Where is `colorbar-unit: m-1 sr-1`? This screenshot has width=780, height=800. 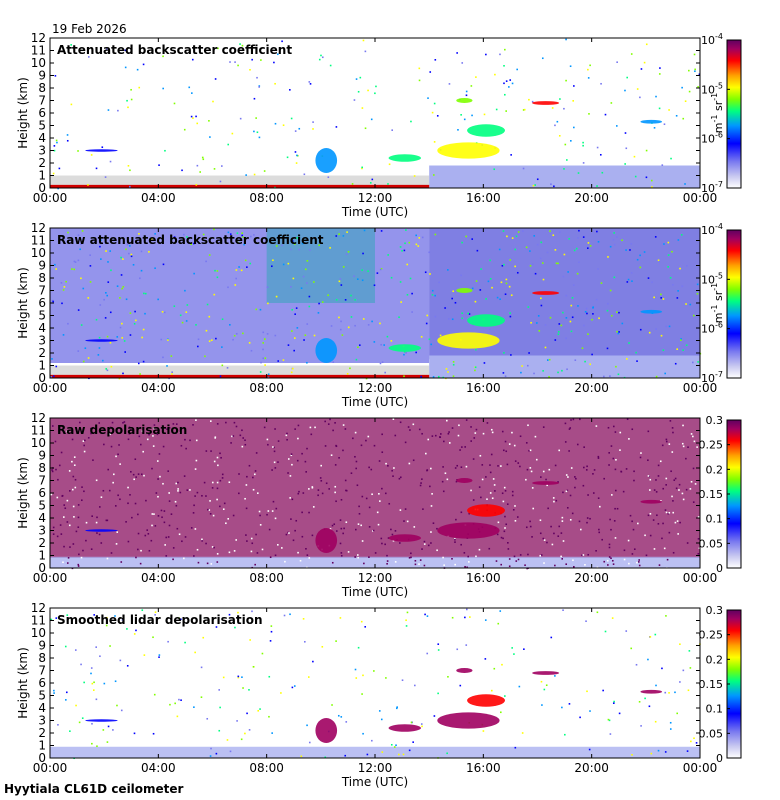
colorbar-unit: m-1 sr-1 is located at coordinates (717, 113).